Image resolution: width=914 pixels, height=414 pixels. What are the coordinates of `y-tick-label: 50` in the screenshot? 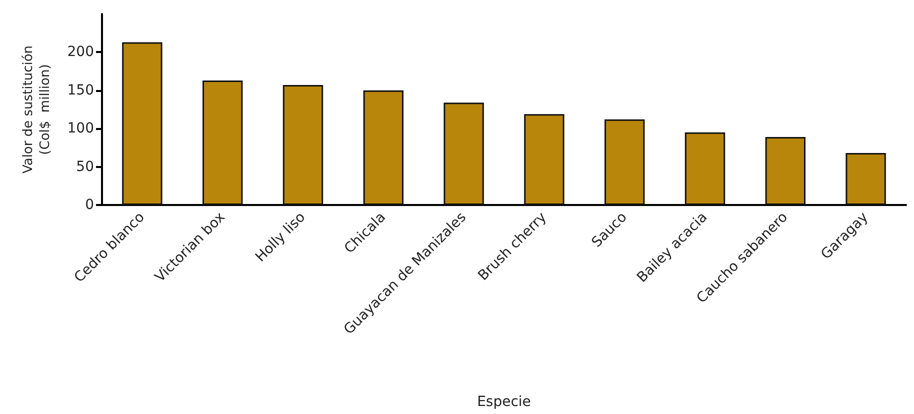 It's located at (85, 166).